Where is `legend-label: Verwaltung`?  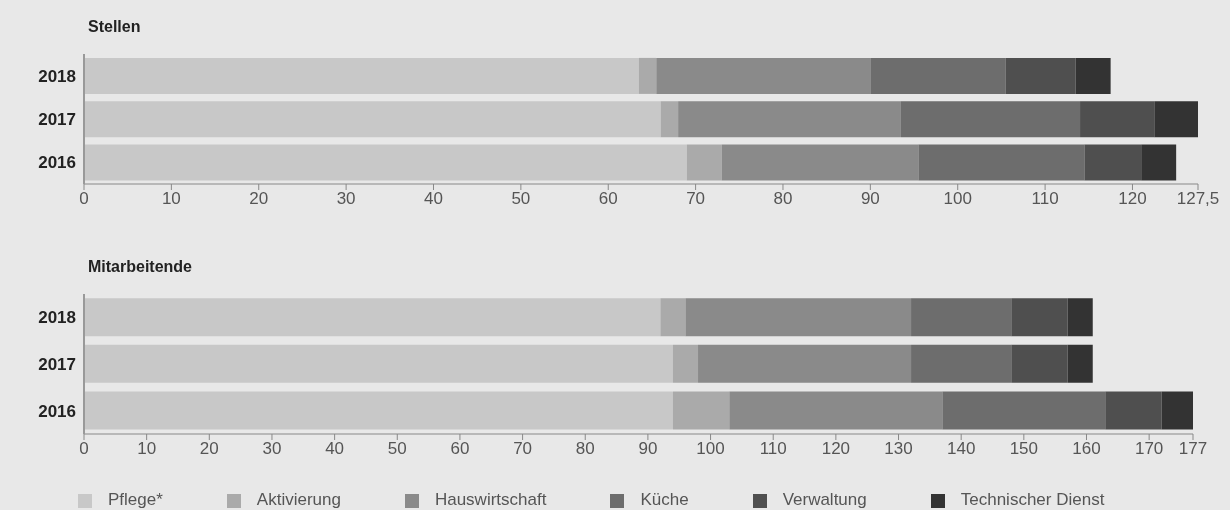 legend-label: Verwaltung is located at coordinates (824, 499).